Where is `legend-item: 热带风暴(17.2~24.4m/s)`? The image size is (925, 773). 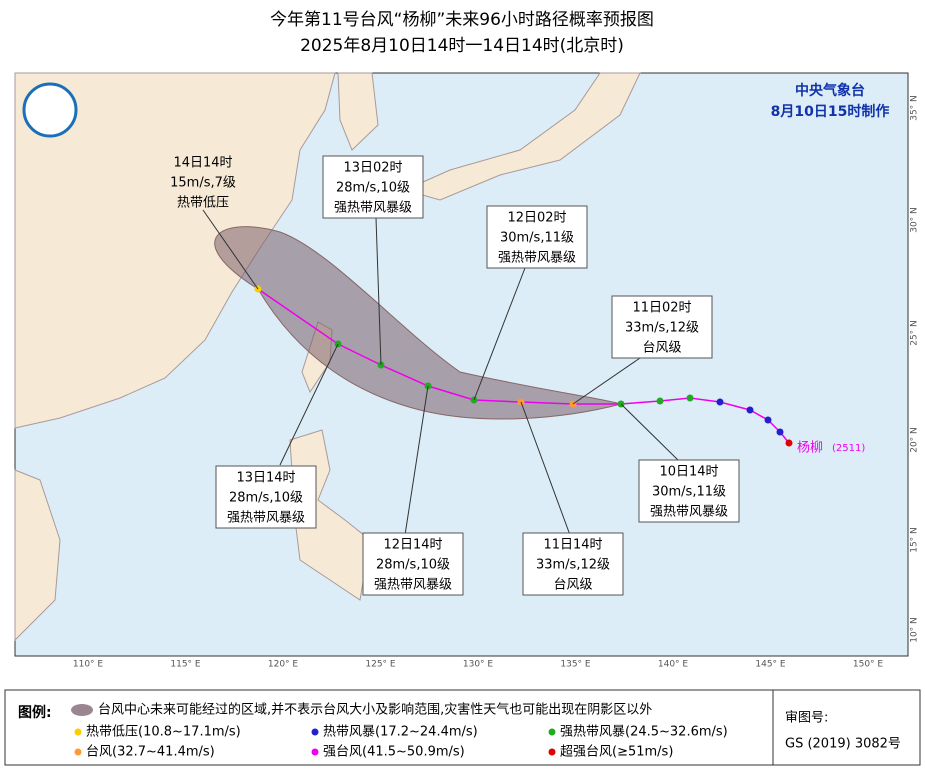
legend-item: 热带风暴(17.2~24.4m/s) is located at coordinates (400, 732).